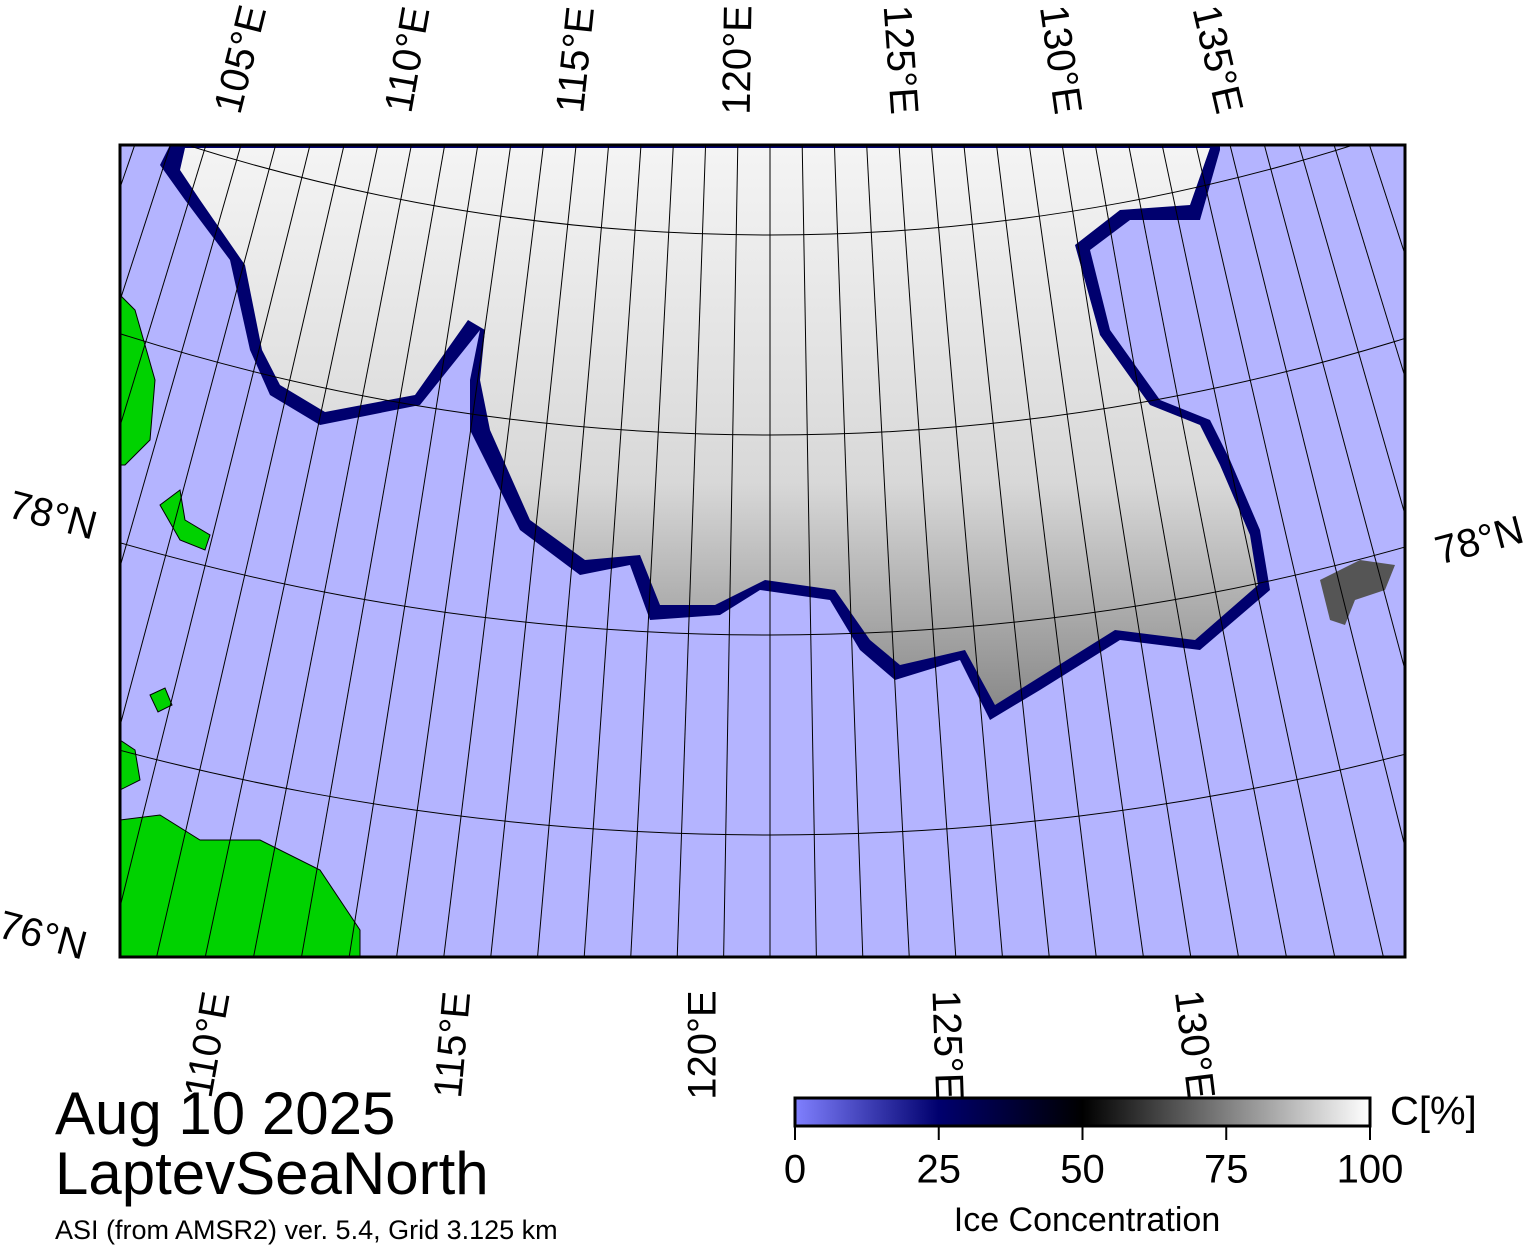 The height and width of the screenshot is (1250, 1528). I want to click on colorbar-tick-label: 75, so click(1226, 1170).